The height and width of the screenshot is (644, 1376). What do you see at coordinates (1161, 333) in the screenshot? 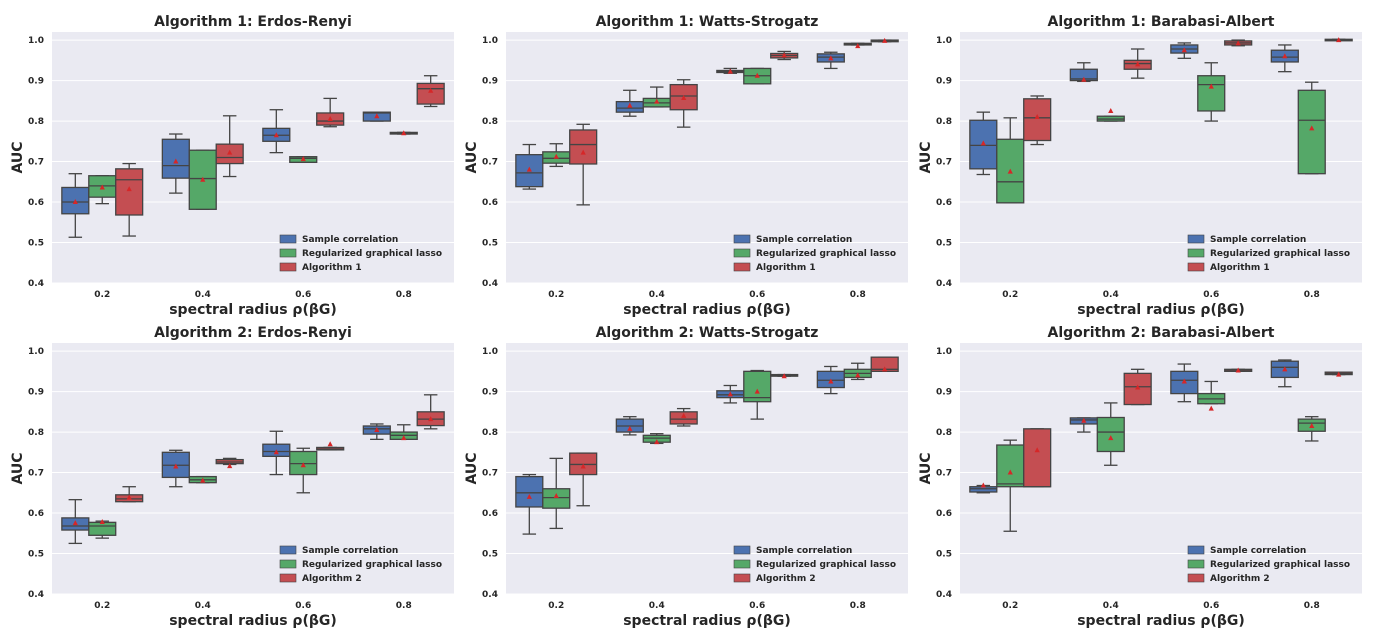
I see `chart-title: Algorithm 2: Barabasi-Albert` at bounding box center [1161, 333].